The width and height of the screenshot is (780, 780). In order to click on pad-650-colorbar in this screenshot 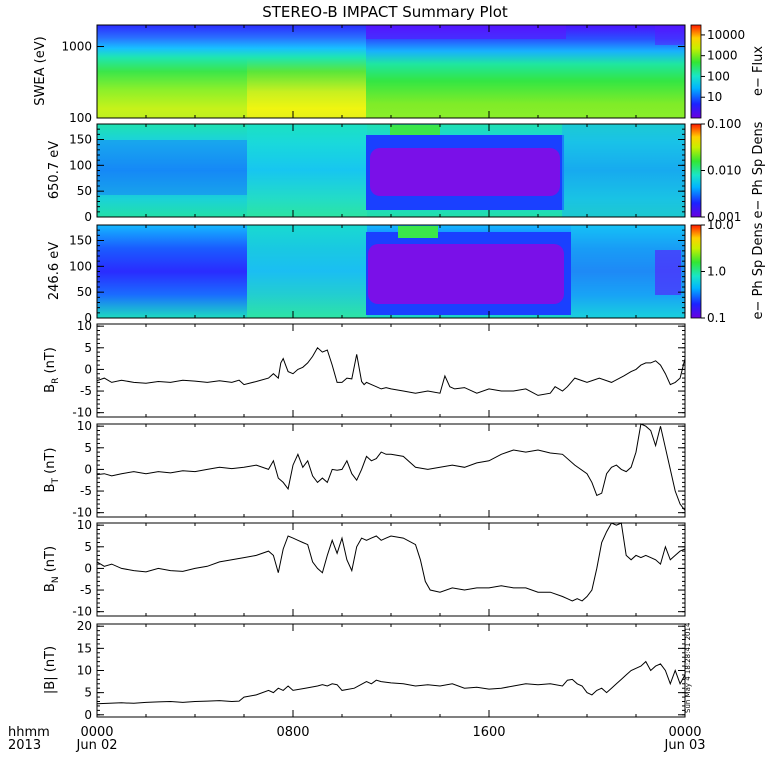, I will do `click(696, 170)`.